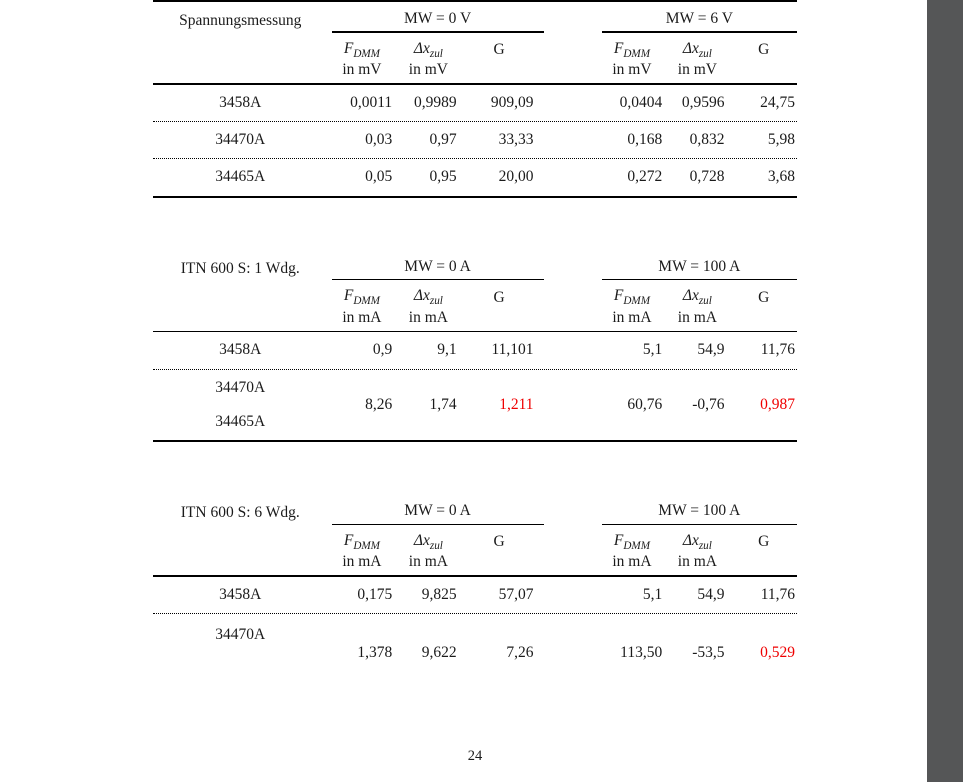 This screenshot has width=963, height=782. What do you see at coordinates (475, 58) in the screenshot?
I see `column-header-row: FDMM in mV Δxzul in mV G FDMM in mV Δ` at bounding box center [475, 58].